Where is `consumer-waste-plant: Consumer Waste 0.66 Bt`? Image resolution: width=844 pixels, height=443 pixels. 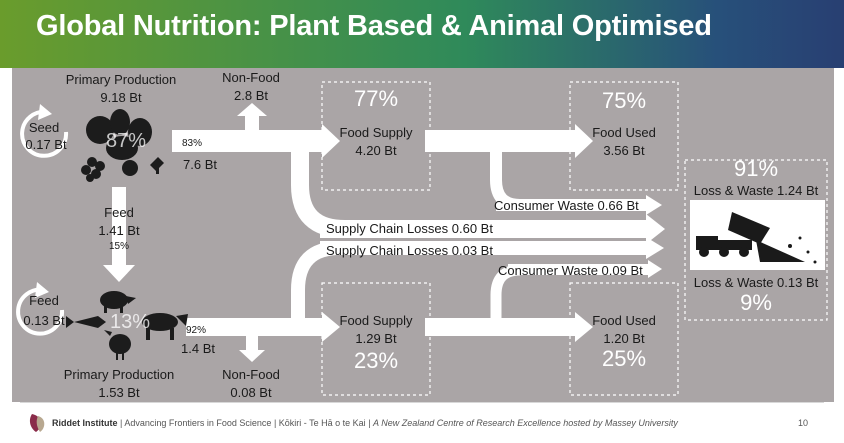 consumer-waste-plant: Consumer Waste 0.66 Bt is located at coordinates (566, 205).